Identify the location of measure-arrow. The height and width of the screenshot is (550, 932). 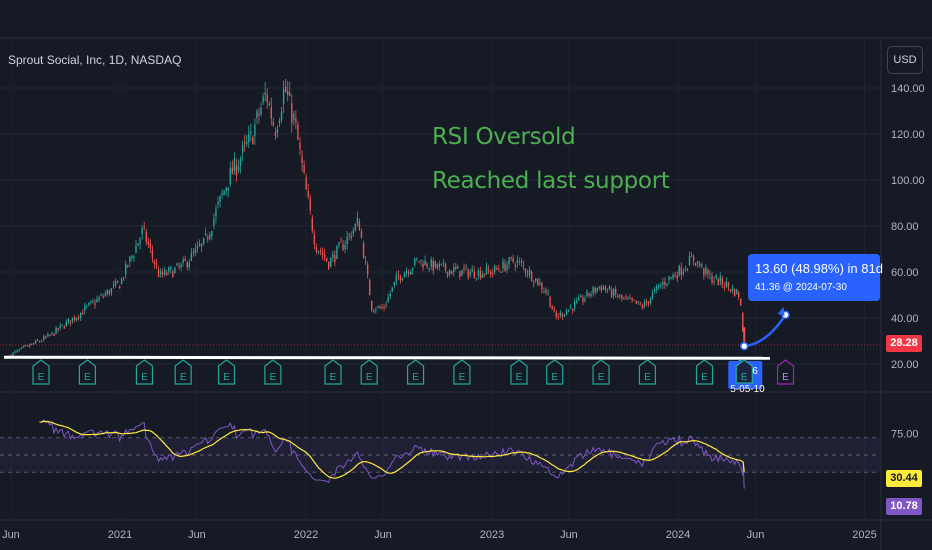
(765, 331).